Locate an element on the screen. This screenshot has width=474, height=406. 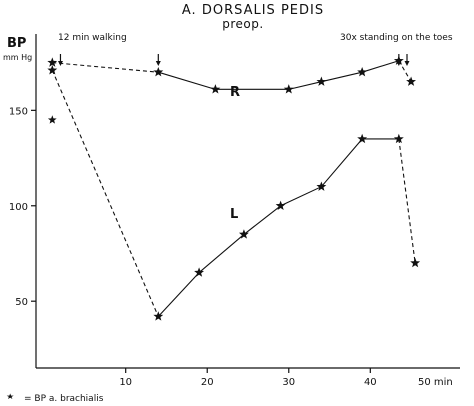
x-tick-label-40: 40 is located at coordinates (370, 382).